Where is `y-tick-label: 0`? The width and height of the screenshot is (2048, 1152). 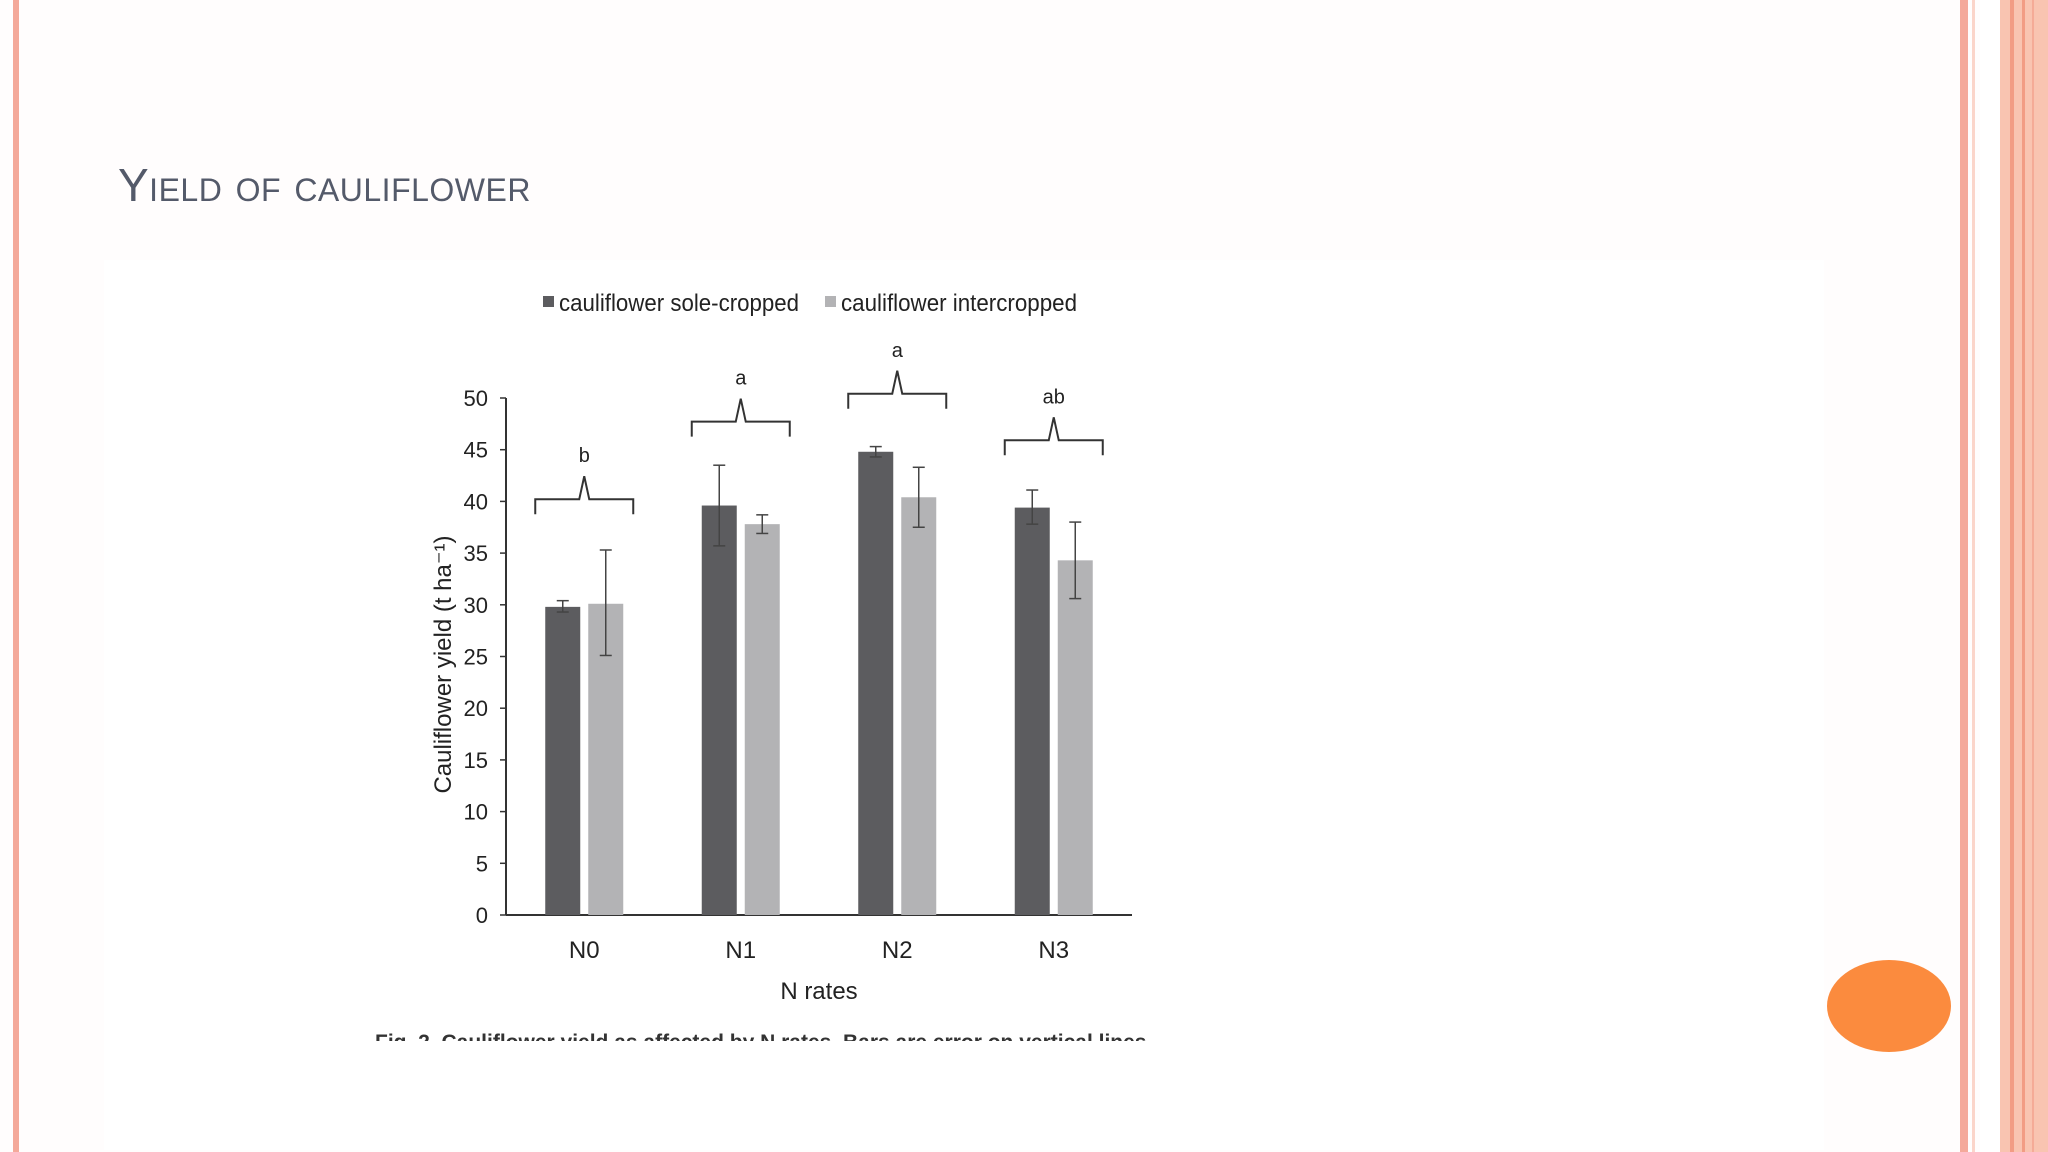
y-tick-label: 0 is located at coordinates (482, 915).